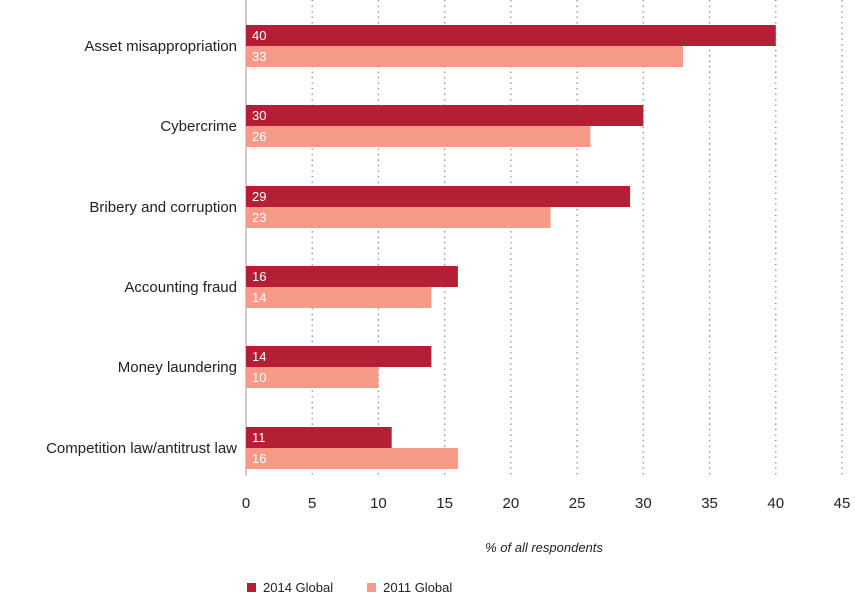 The image size is (855, 598). I want to click on legend: 2014 Global 2011 Global, so click(349, 587).